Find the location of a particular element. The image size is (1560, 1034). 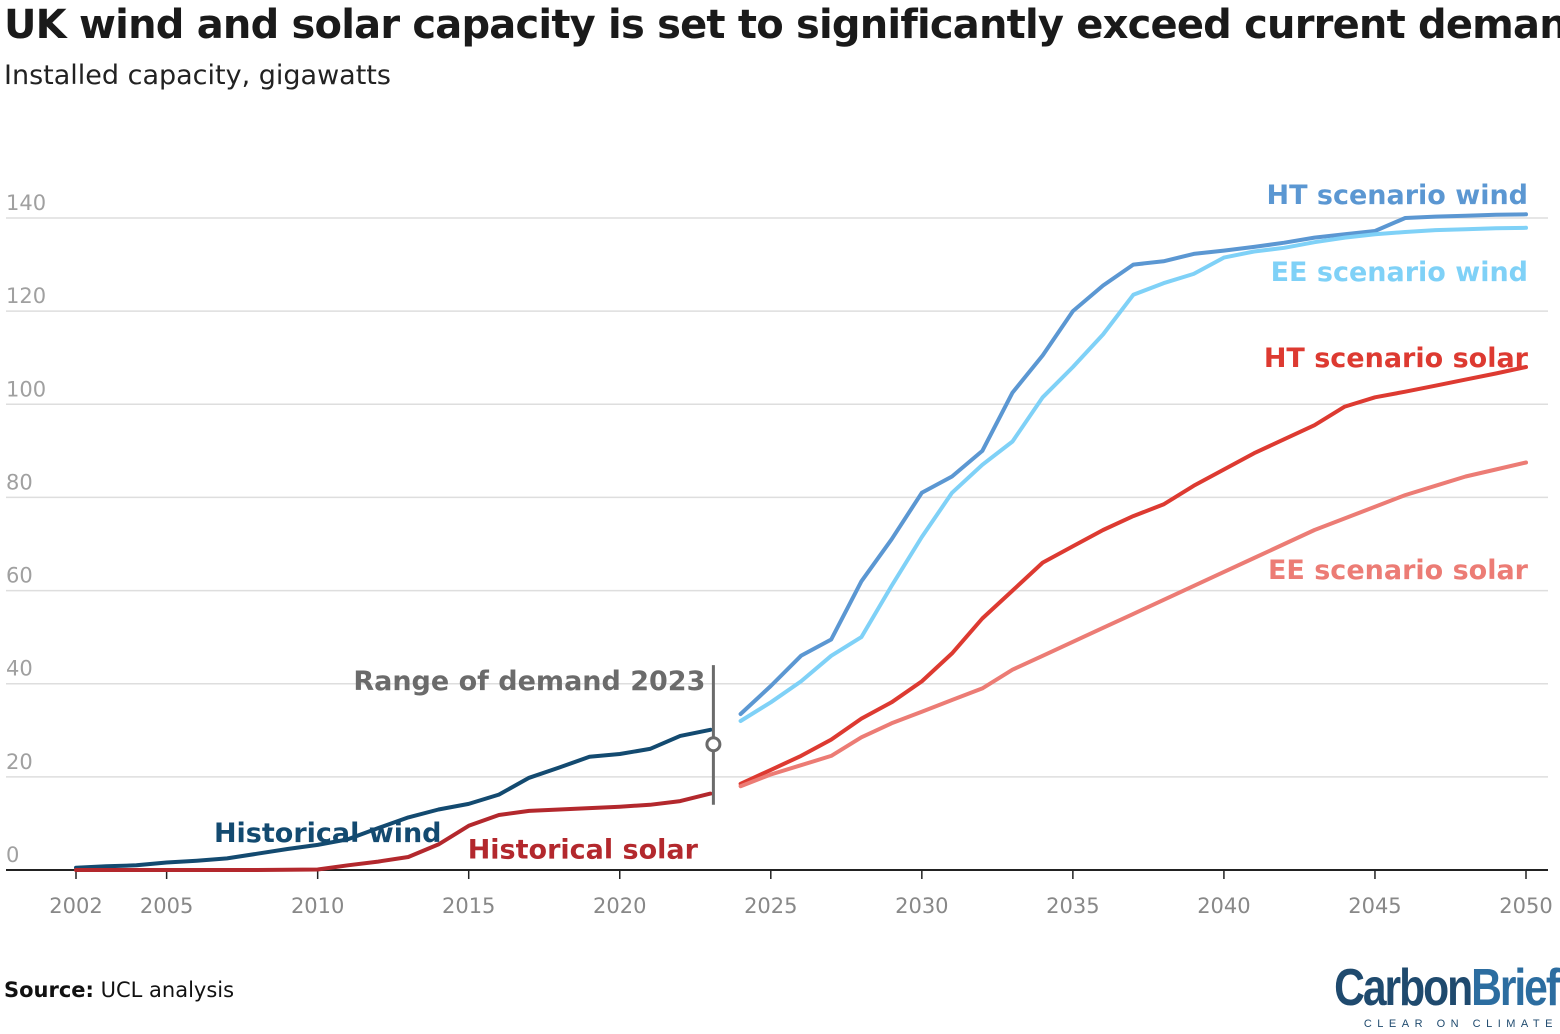

x-tick-label: 2002 is located at coordinates (75, 906).